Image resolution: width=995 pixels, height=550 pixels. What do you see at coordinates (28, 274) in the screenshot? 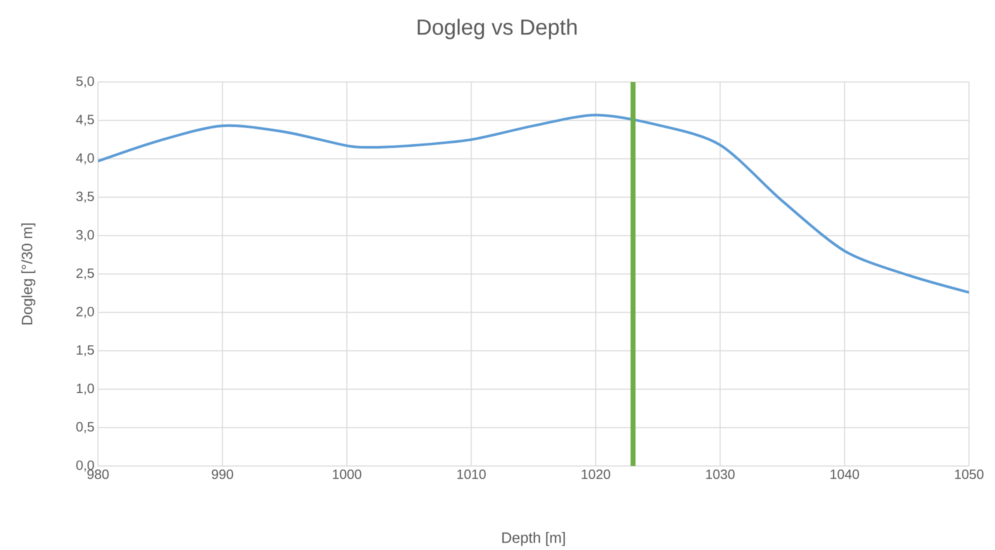
I see `y-axis-title: Dogleg [°/30 m]` at bounding box center [28, 274].